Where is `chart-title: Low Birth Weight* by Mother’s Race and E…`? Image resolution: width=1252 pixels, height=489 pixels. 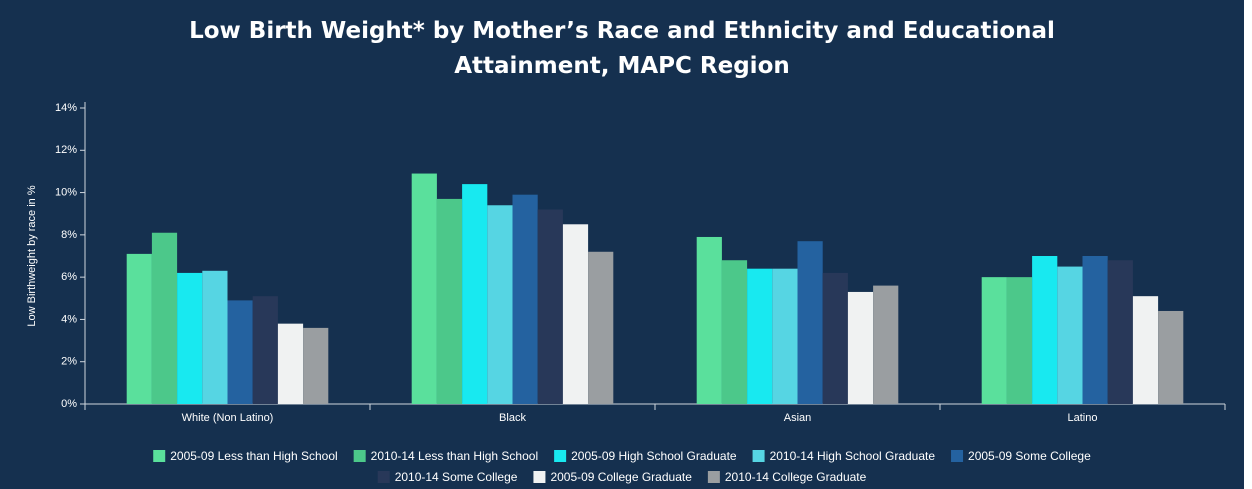
chart-title: Low Birth Weight* by Mother’s Race and E… is located at coordinates (622, 48).